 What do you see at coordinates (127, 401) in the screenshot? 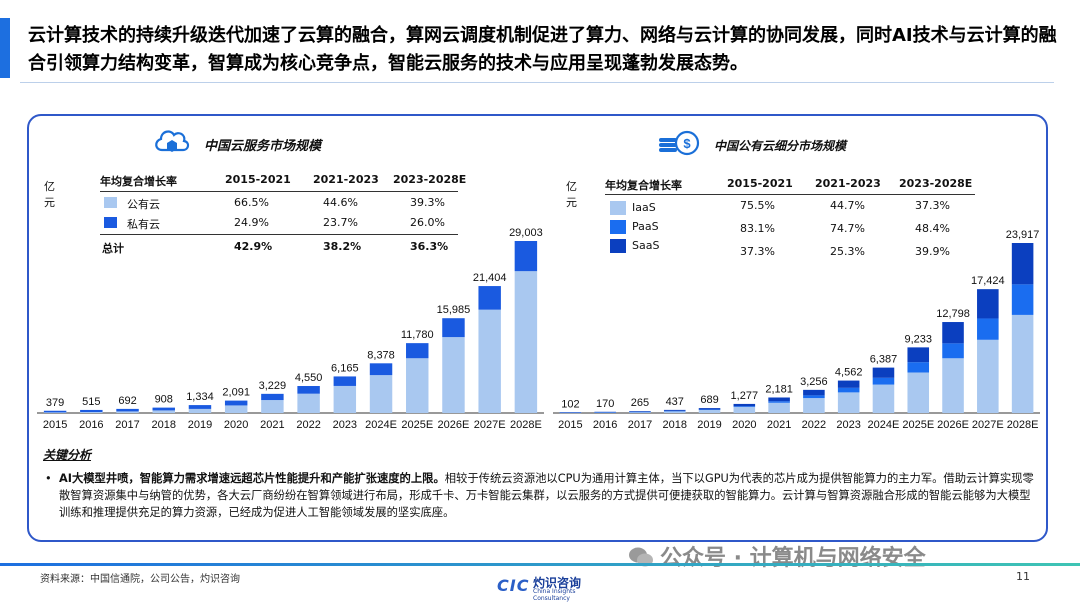
I see `bar-total-label: 692` at bounding box center [127, 401].